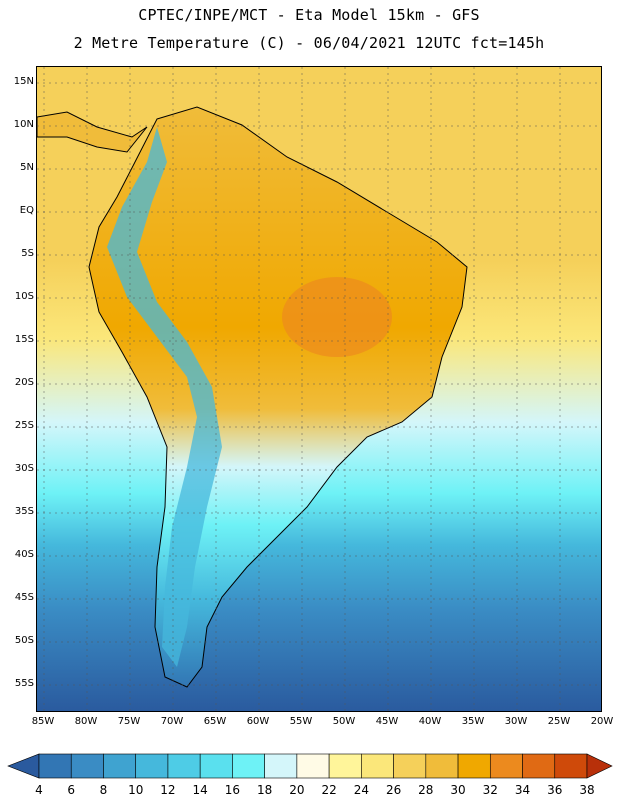  I want to click on longitude-label: 20W, so click(602, 721).